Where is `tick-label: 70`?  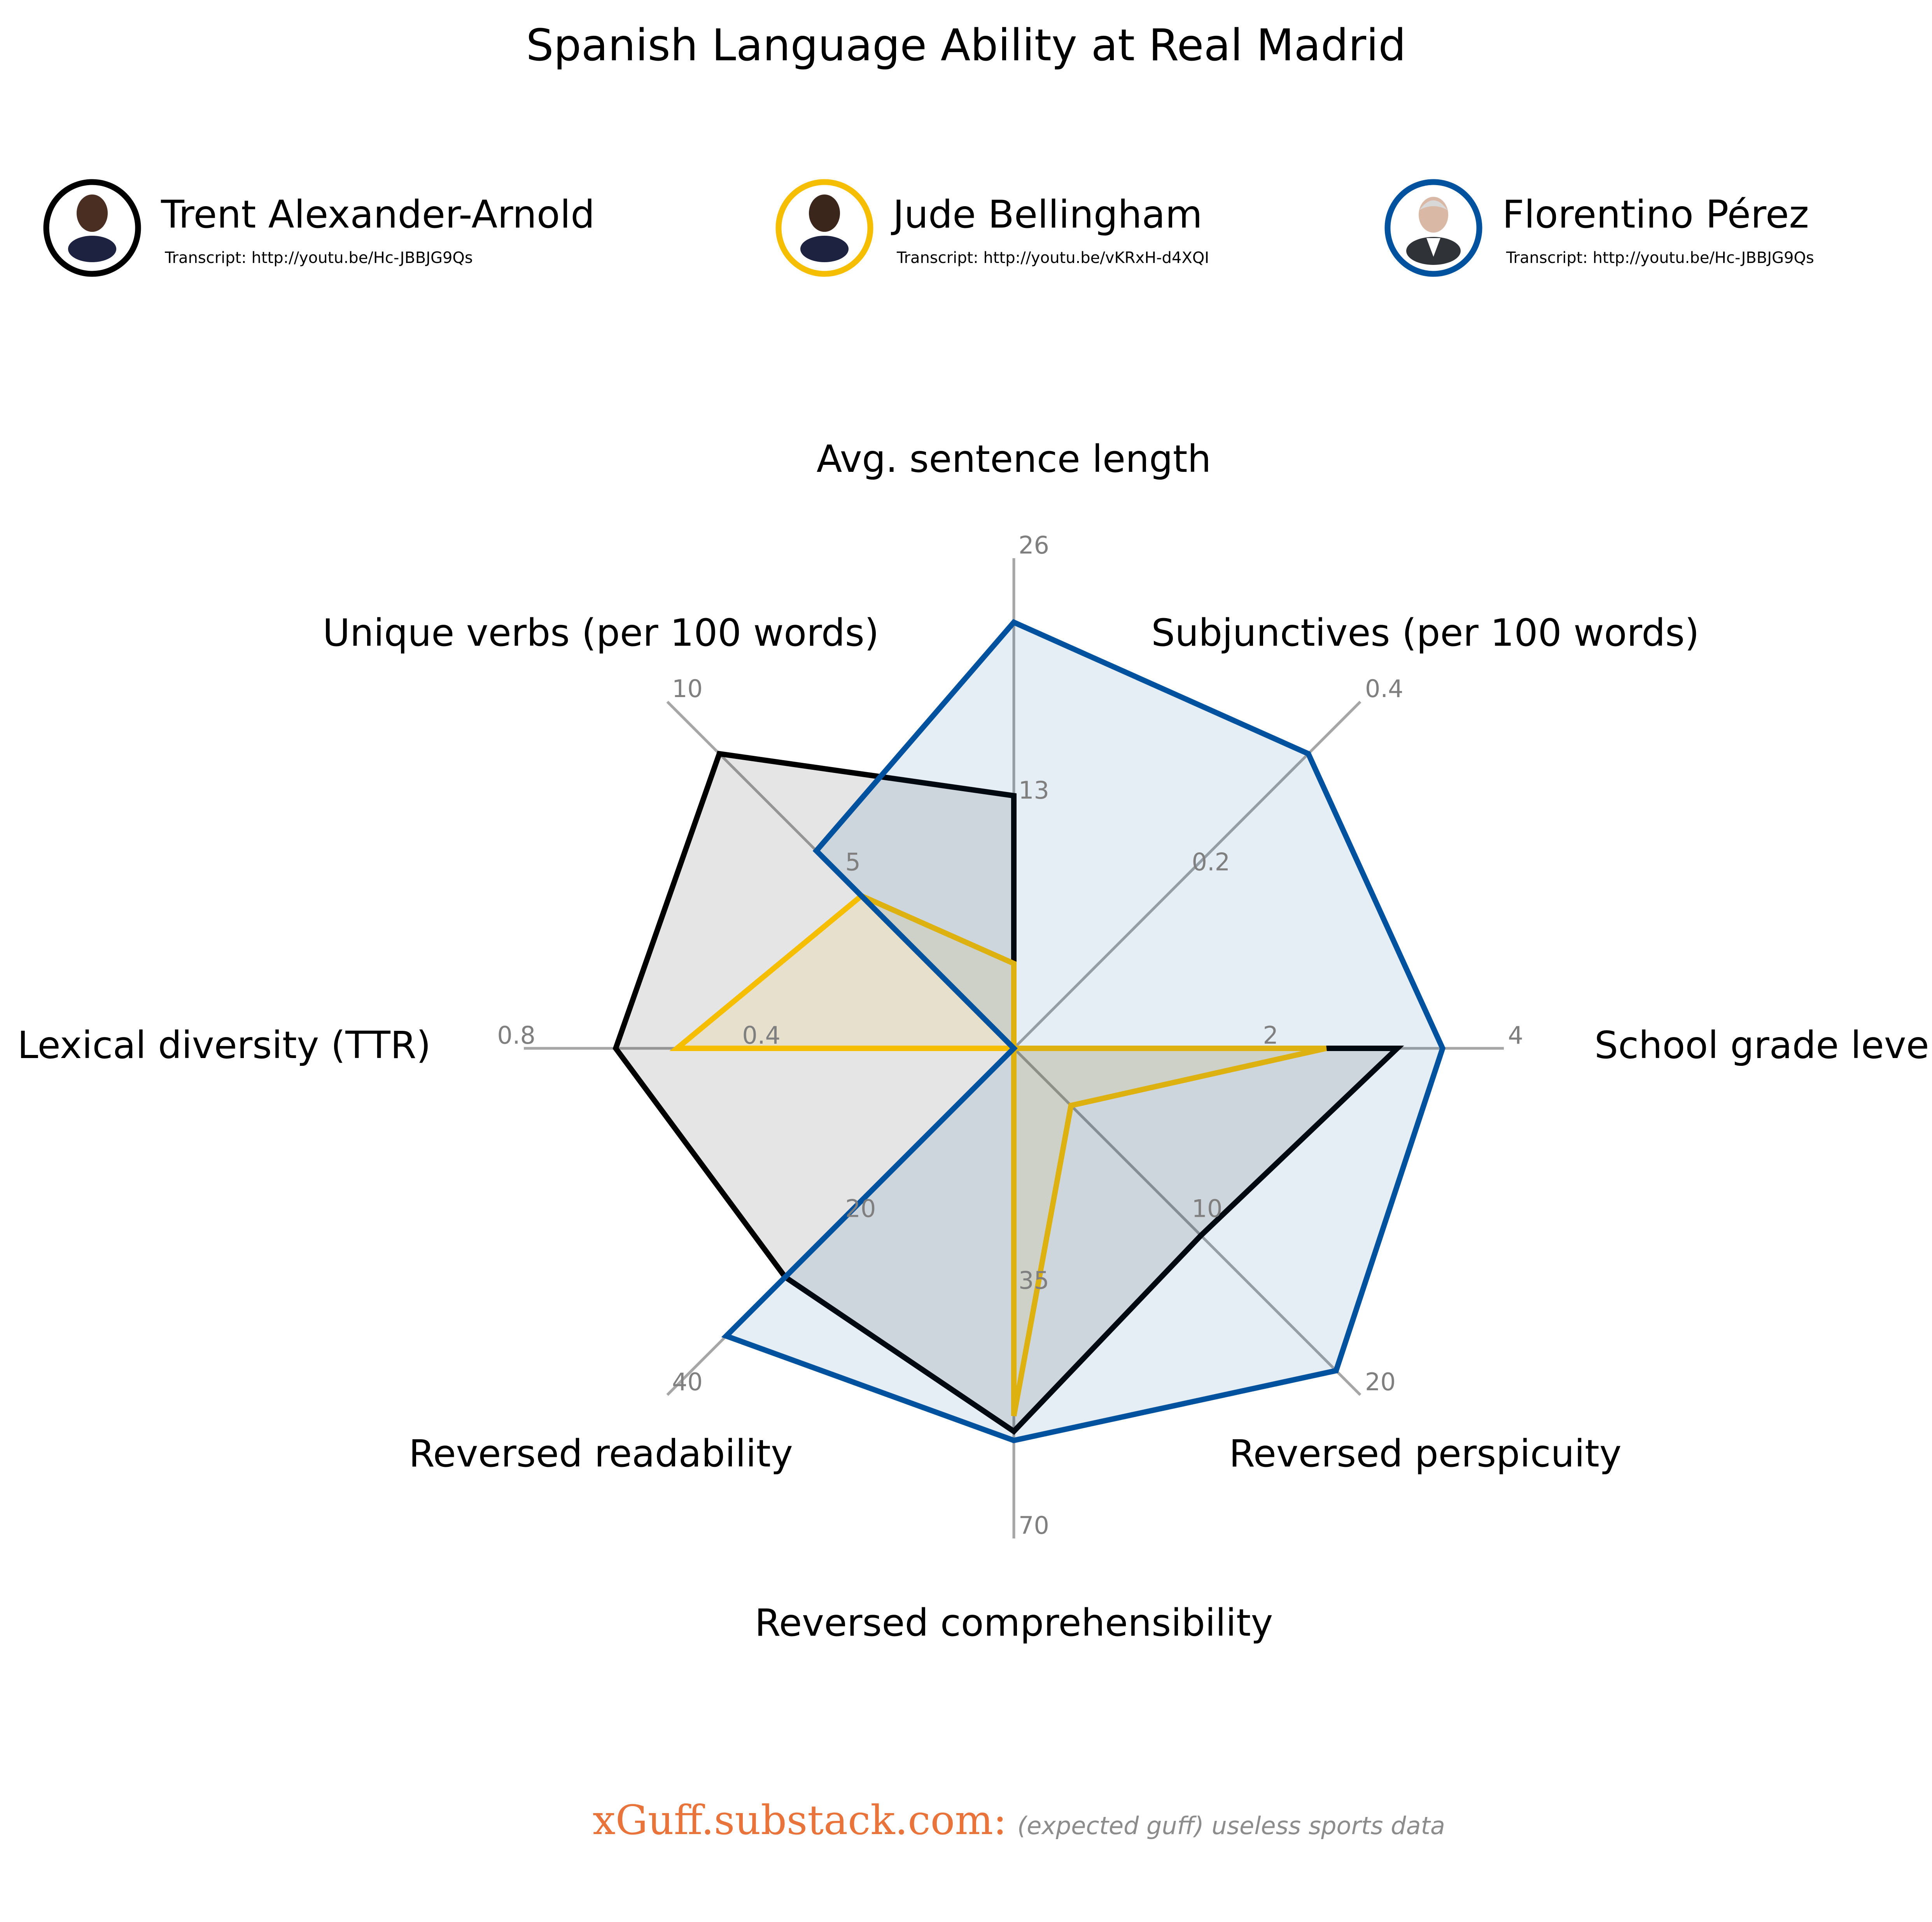
tick-label: 70 is located at coordinates (1034, 1525).